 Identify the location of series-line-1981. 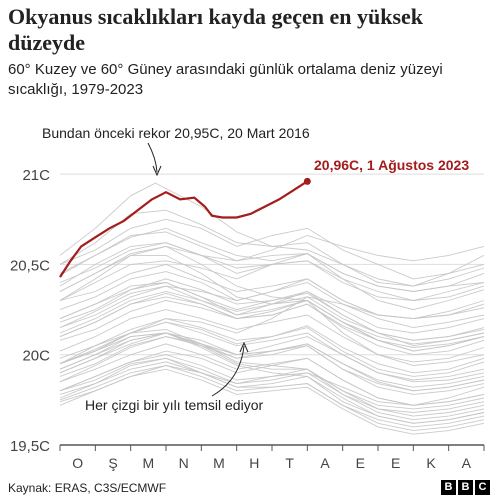
(272, 392).